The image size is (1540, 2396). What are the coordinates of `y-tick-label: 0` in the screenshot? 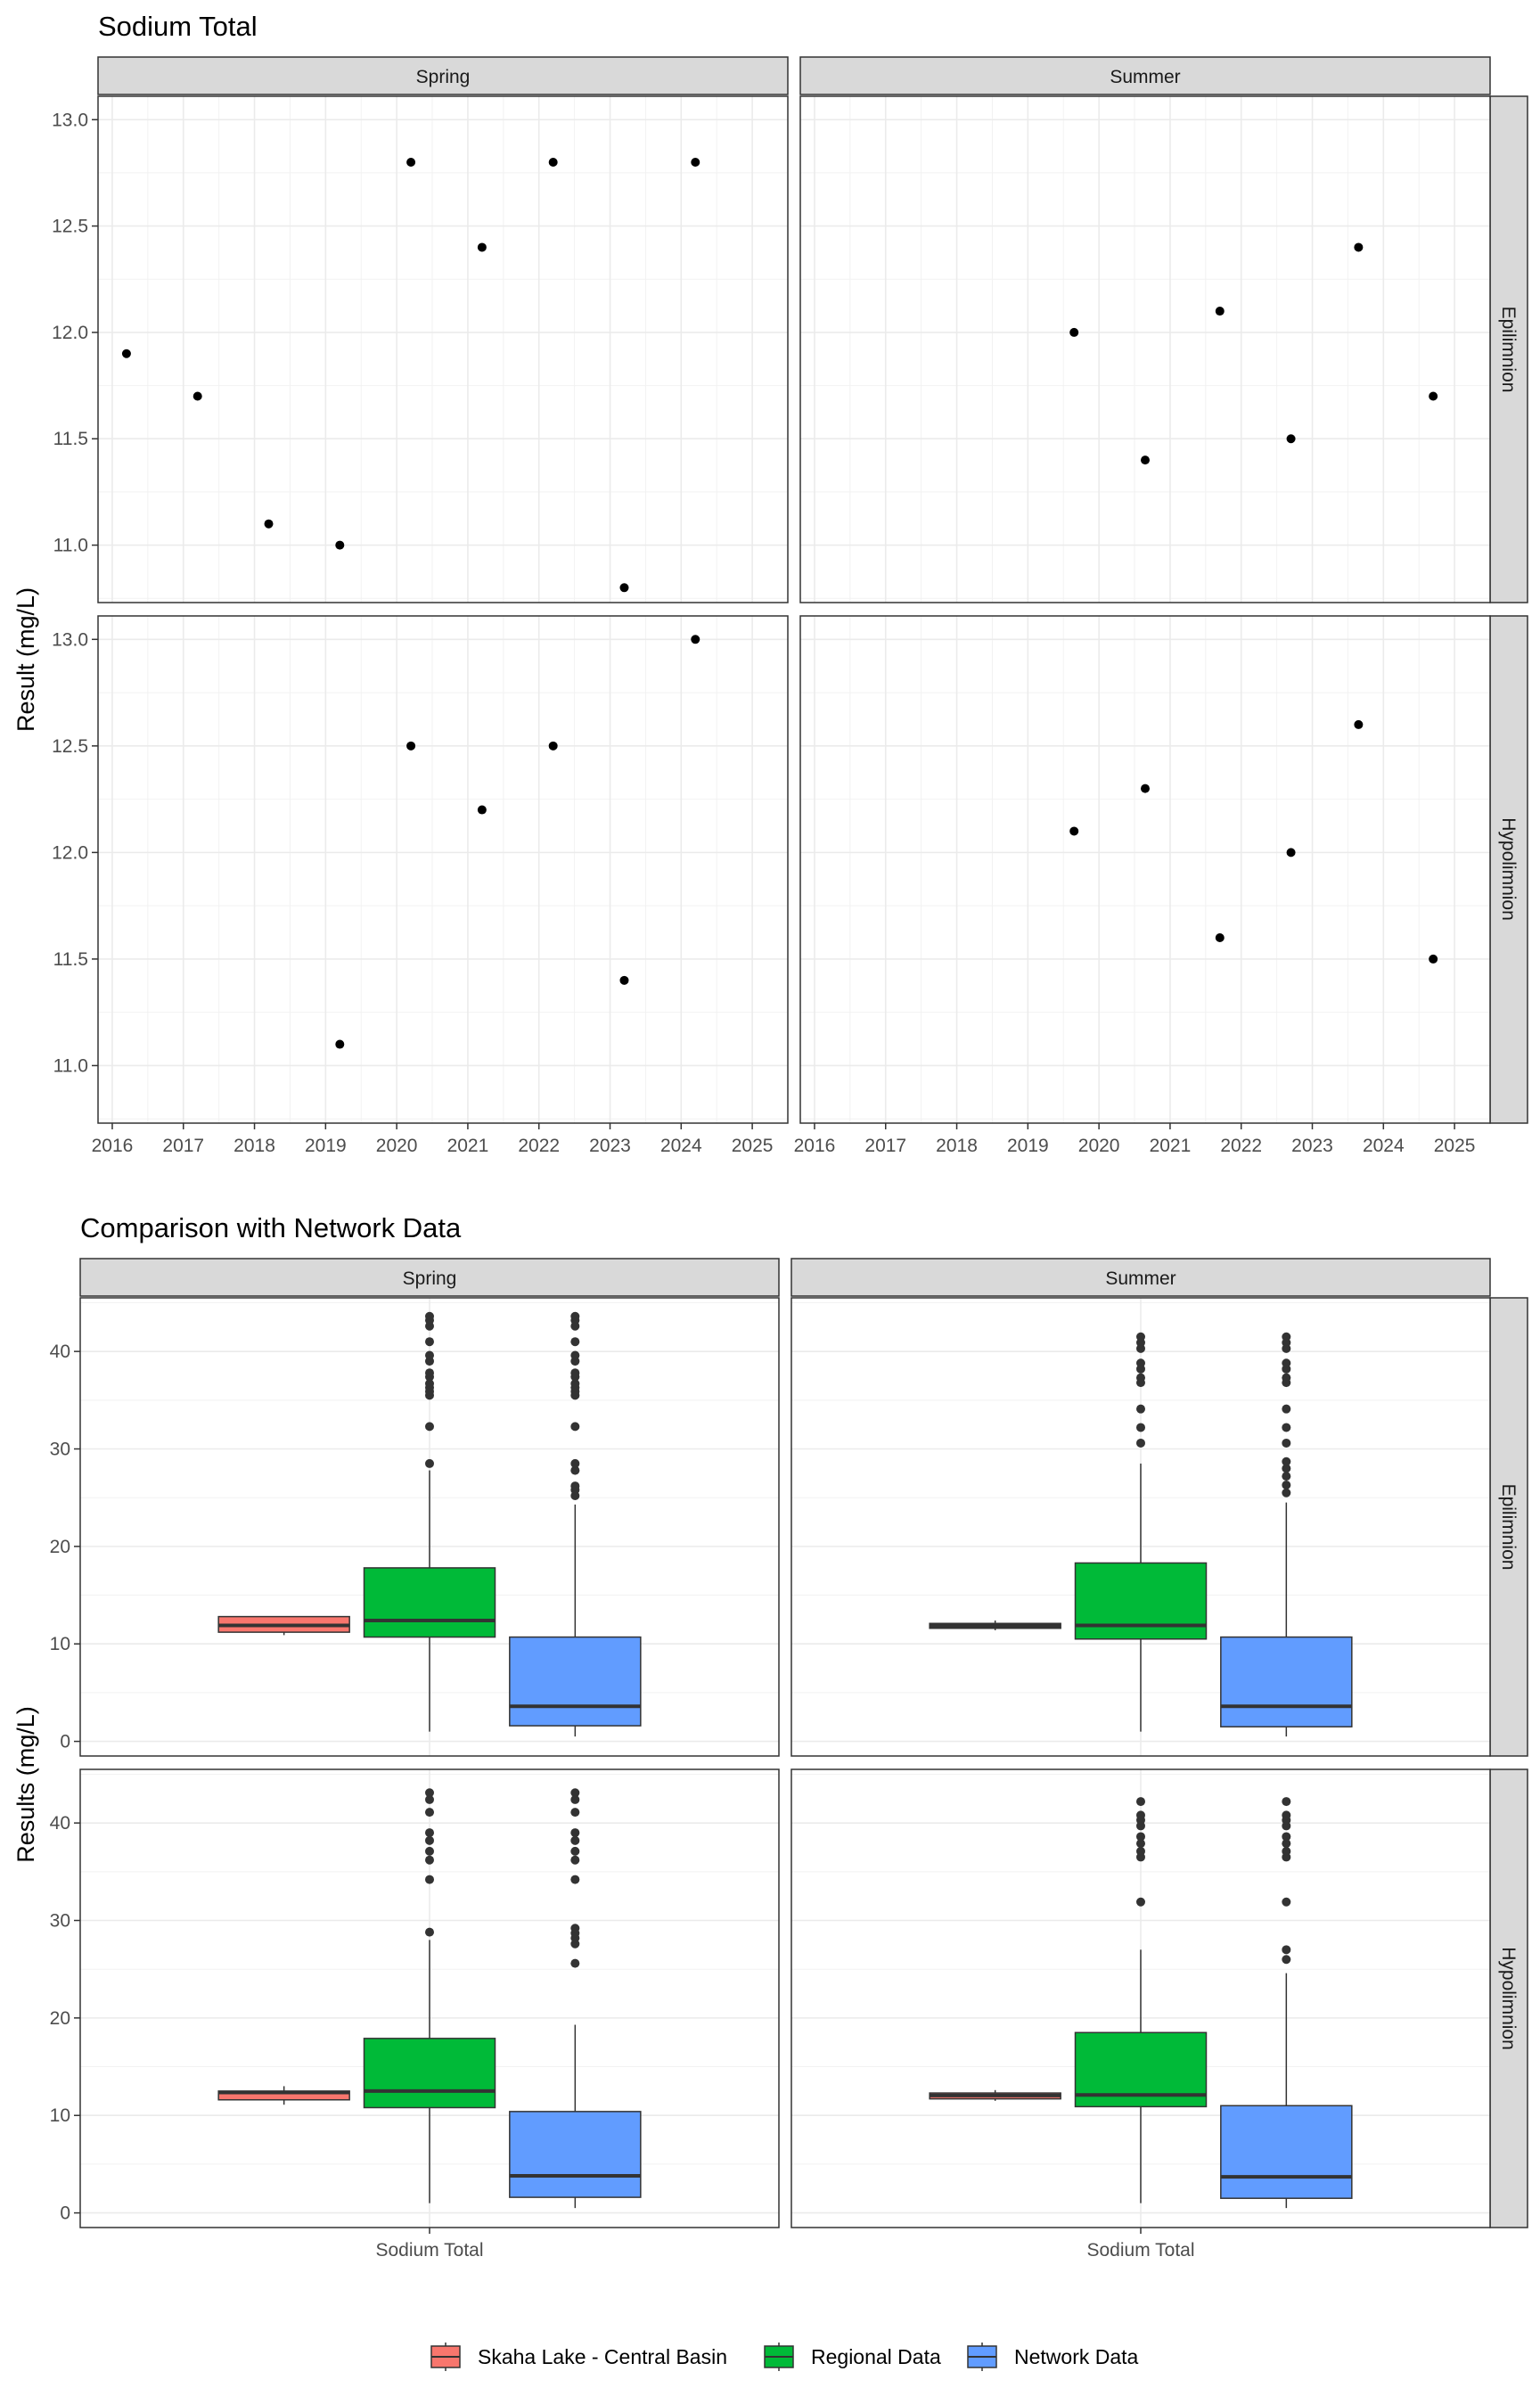 It's located at (65, 1742).